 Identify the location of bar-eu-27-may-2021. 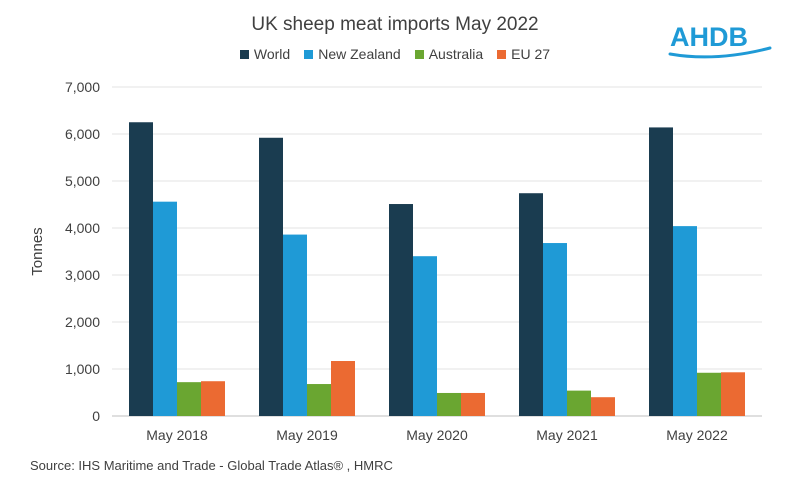
(603, 406).